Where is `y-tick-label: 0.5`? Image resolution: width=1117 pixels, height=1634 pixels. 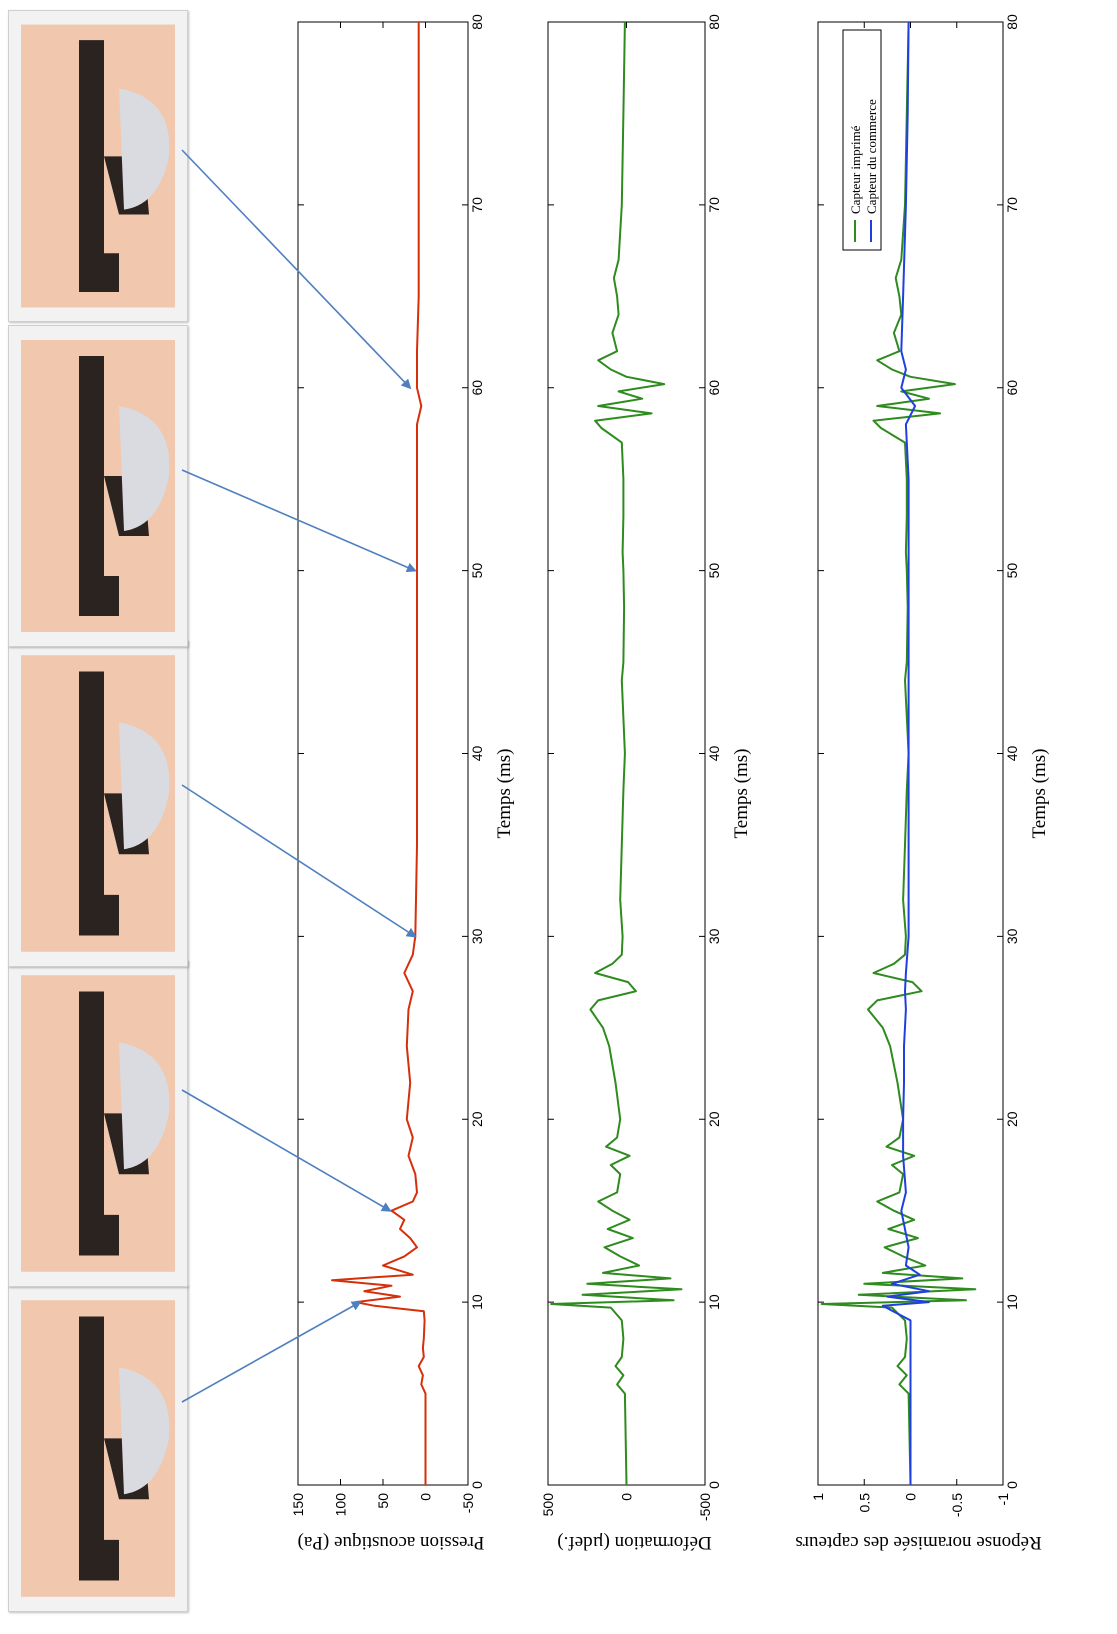 y-tick-label: 0.5 is located at coordinates (864, 1503).